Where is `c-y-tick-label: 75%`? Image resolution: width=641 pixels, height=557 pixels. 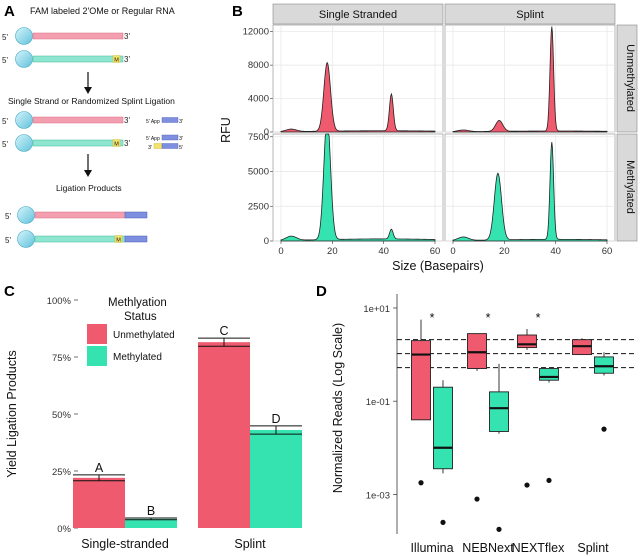
c-y-tick-label: 75% is located at coordinates (62, 358).